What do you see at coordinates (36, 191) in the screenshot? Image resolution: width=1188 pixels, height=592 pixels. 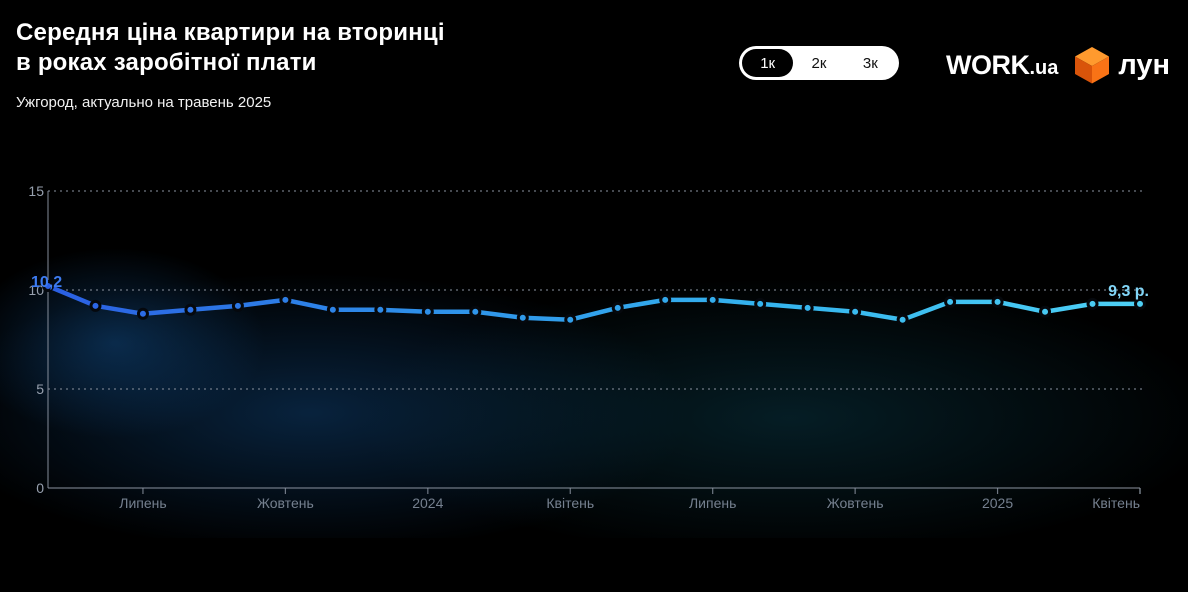 I see `y-tick-label: 15` at bounding box center [36, 191].